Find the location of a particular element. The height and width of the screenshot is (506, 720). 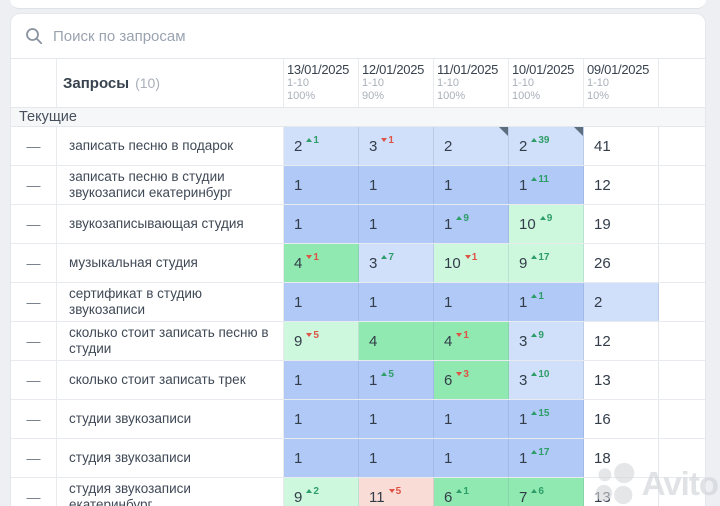

position-cell: 19 is located at coordinates (621, 224).